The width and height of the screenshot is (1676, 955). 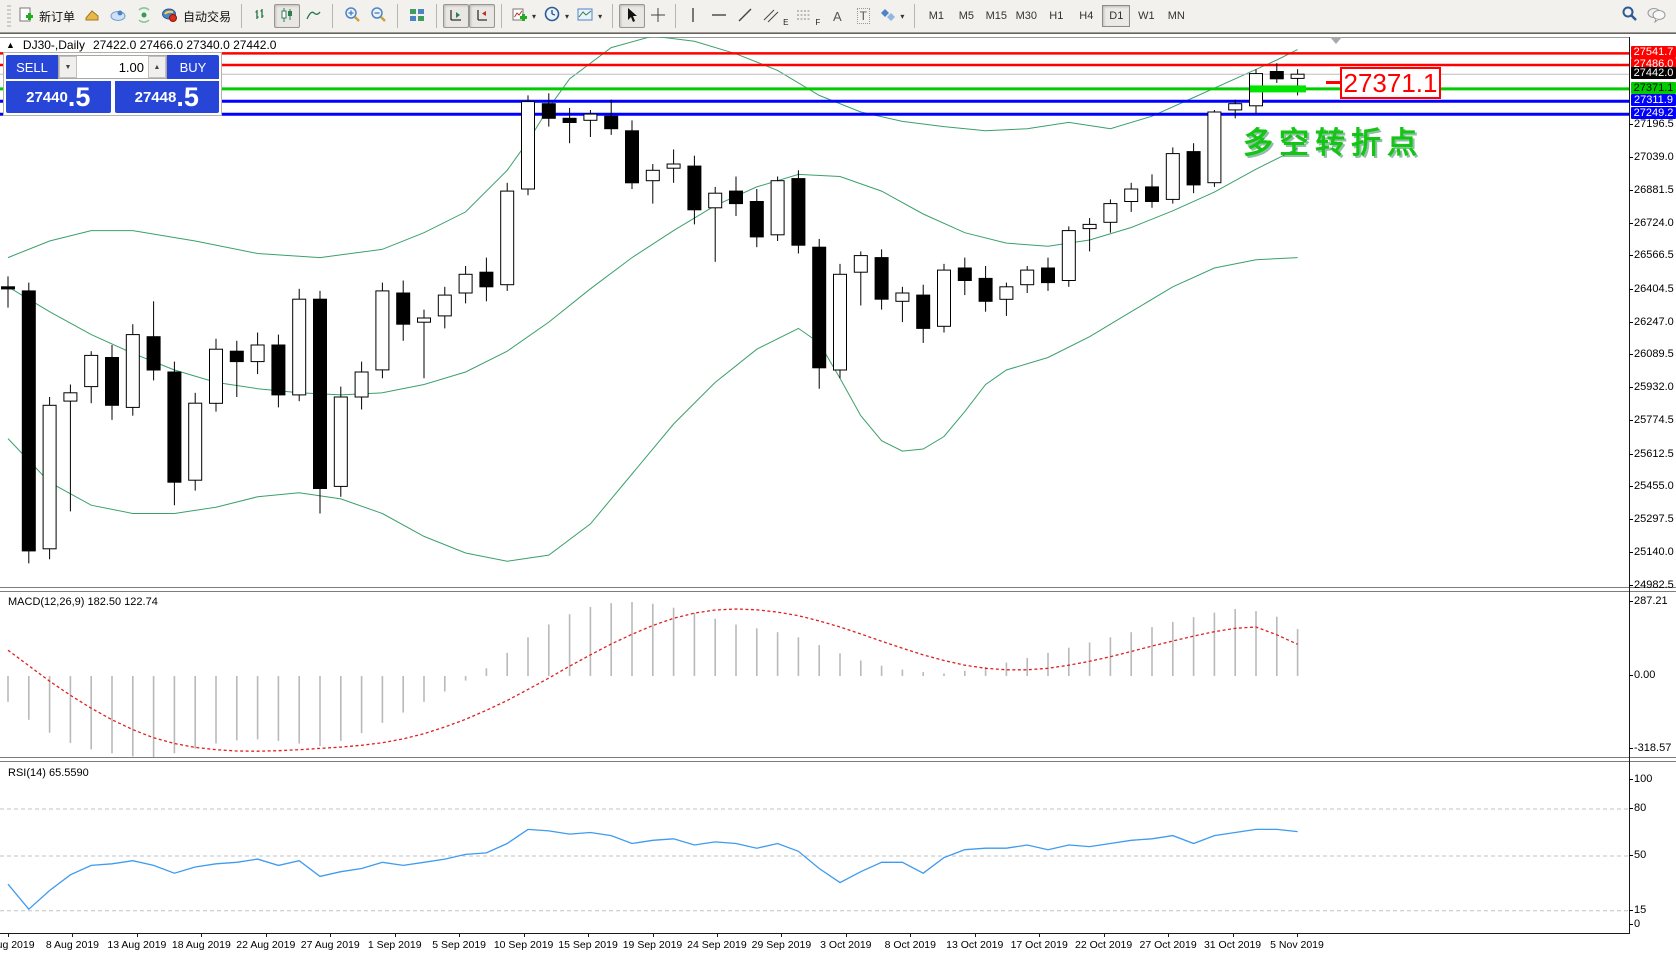 I want to click on price-level-label: 27311.9, so click(x=1653, y=100).